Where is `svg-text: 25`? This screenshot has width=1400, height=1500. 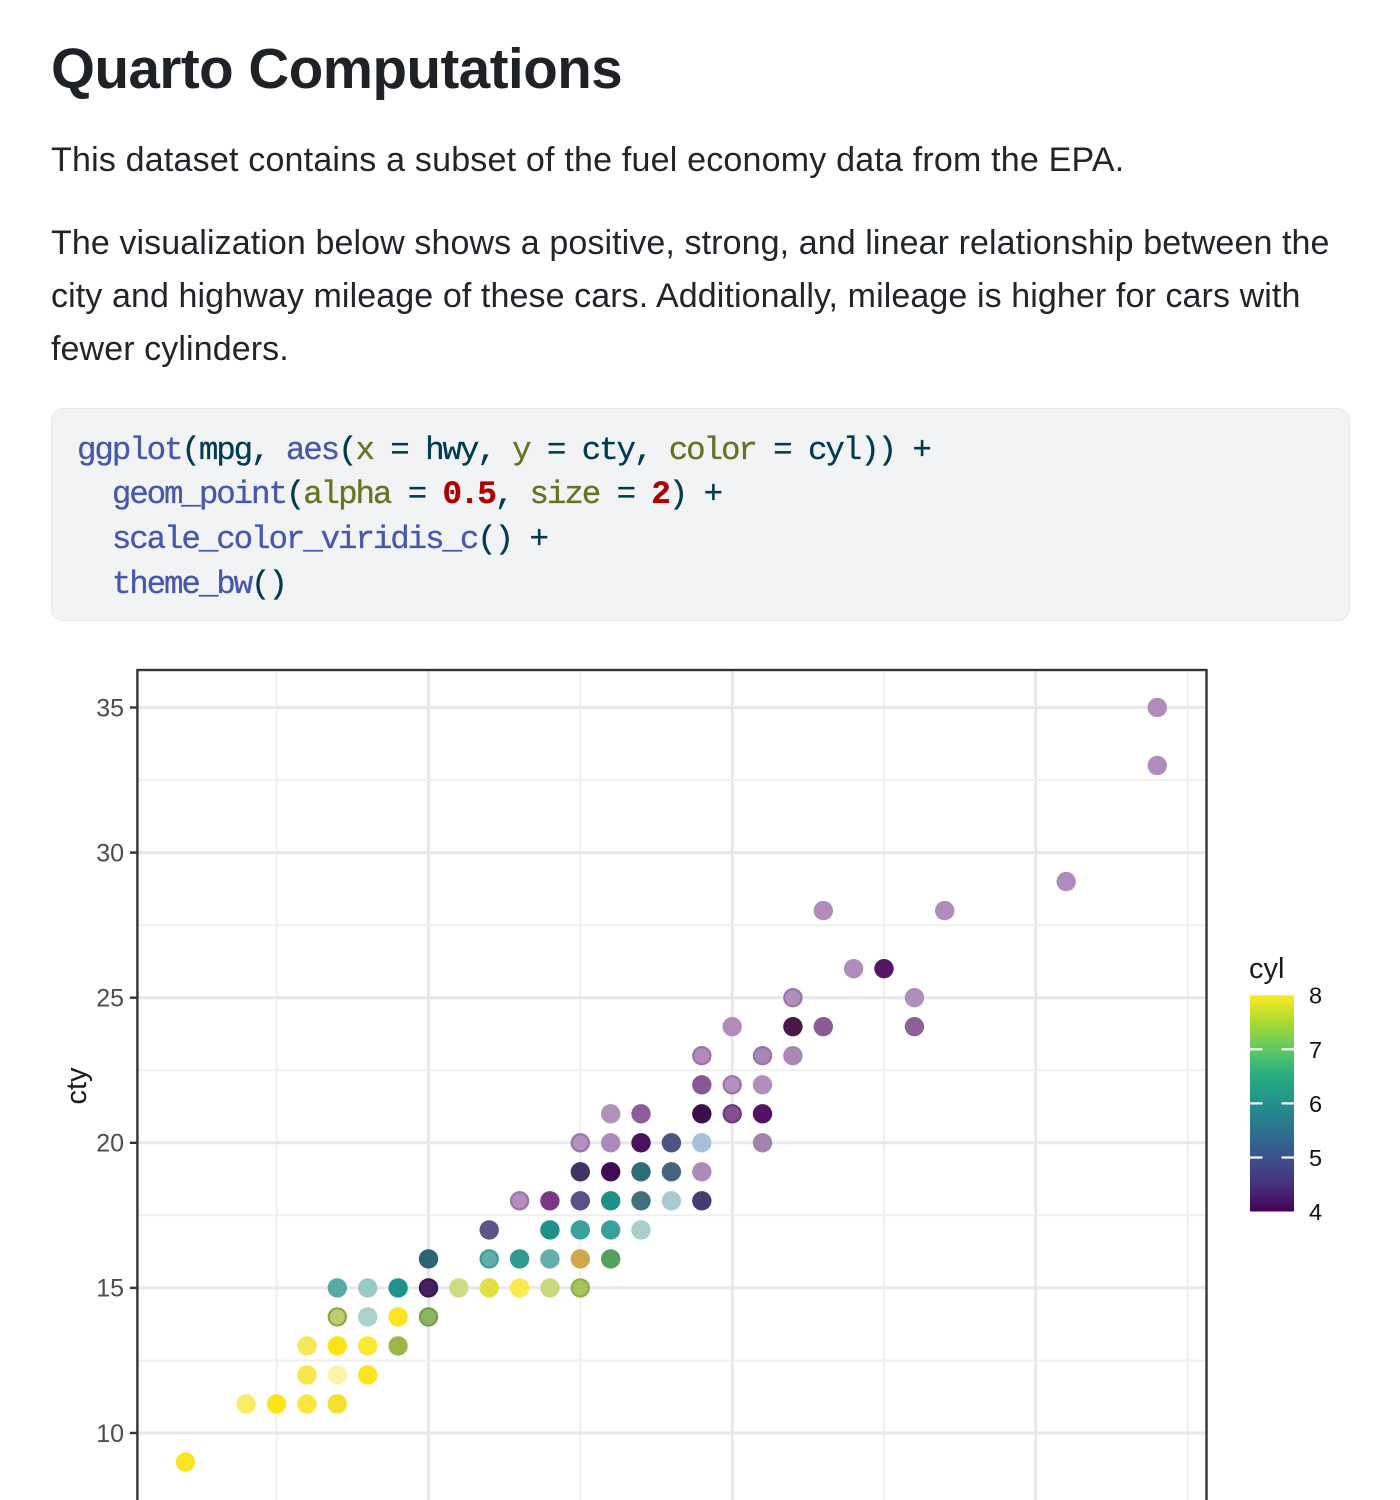
svg-text: 25 is located at coordinates (110, 999).